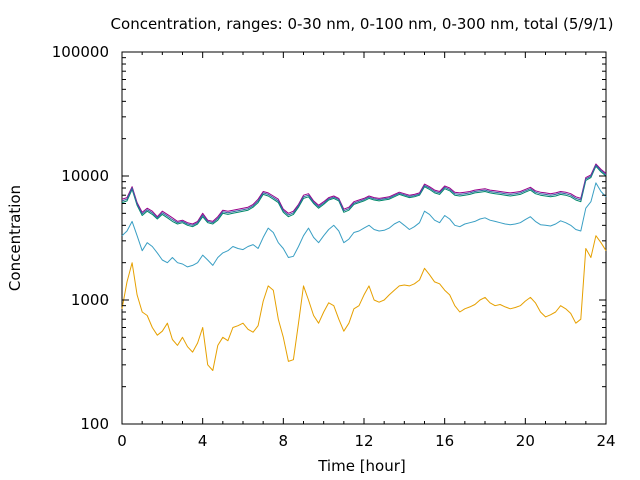 This screenshot has height=480, width=640. Describe the element at coordinates (15, 238) in the screenshot. I see `y-axis-label: Concentration` at that location.